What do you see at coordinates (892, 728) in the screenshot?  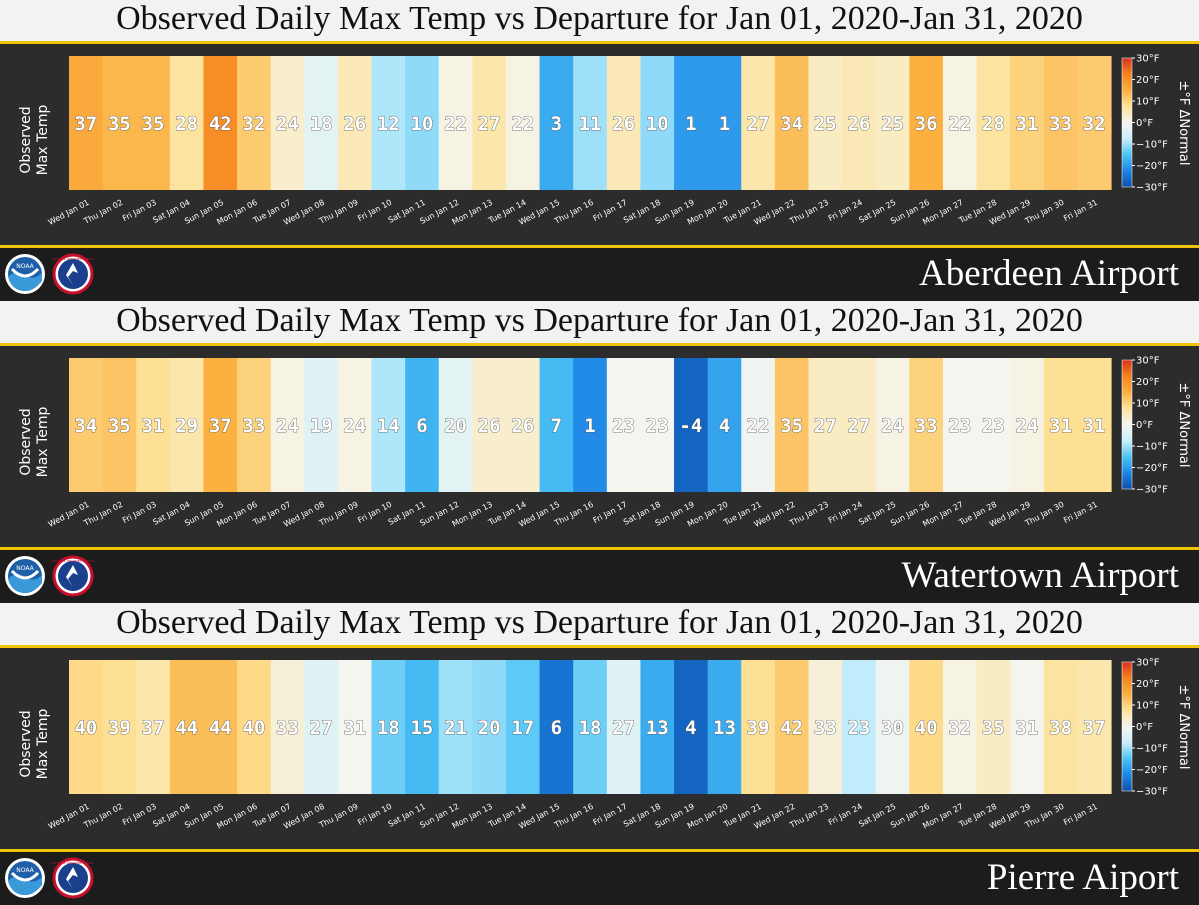 I see `cell-value-label: 30` at bounding box center [892, 728].